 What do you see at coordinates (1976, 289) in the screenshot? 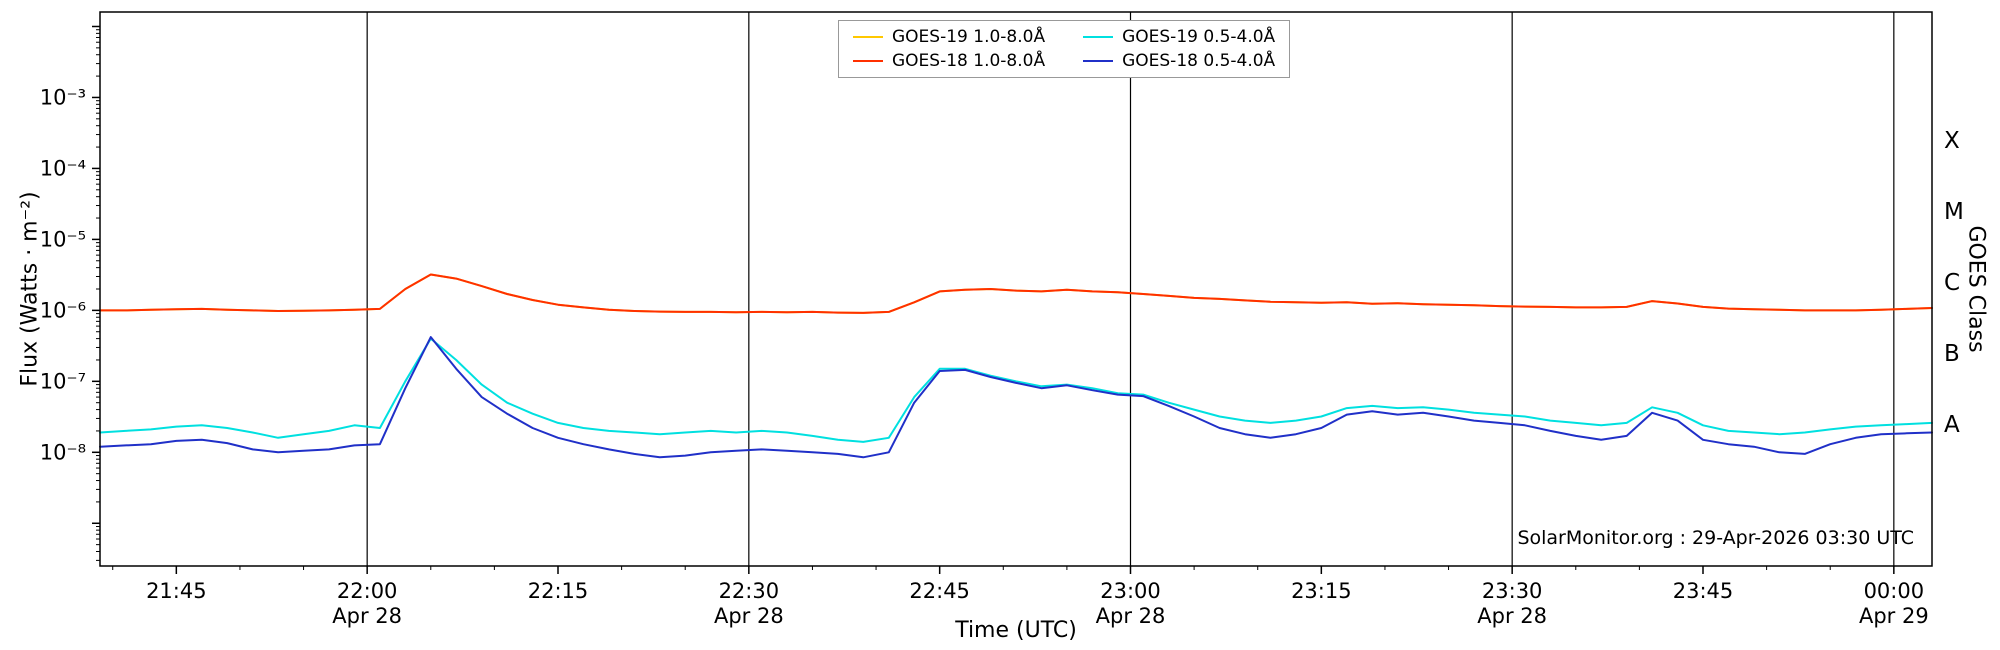
I see `y-axis-label-goes-class: GOES Class` at bounding box center [1976, 289].